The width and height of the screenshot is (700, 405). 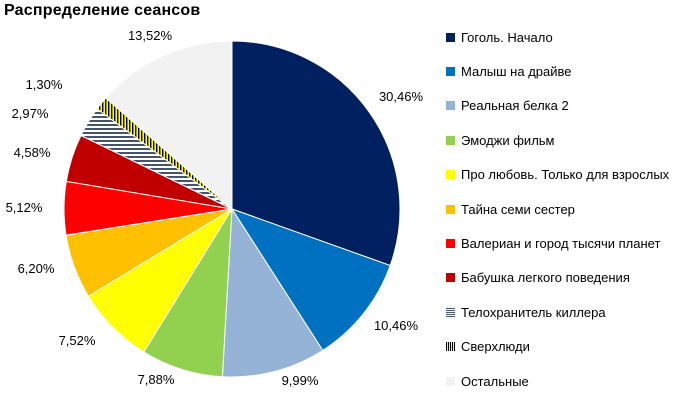 What do you see at coordinates (571, 347) in the screenshot?
I see `legend-item: Сверхлюди` at bounding box center [571, 347].